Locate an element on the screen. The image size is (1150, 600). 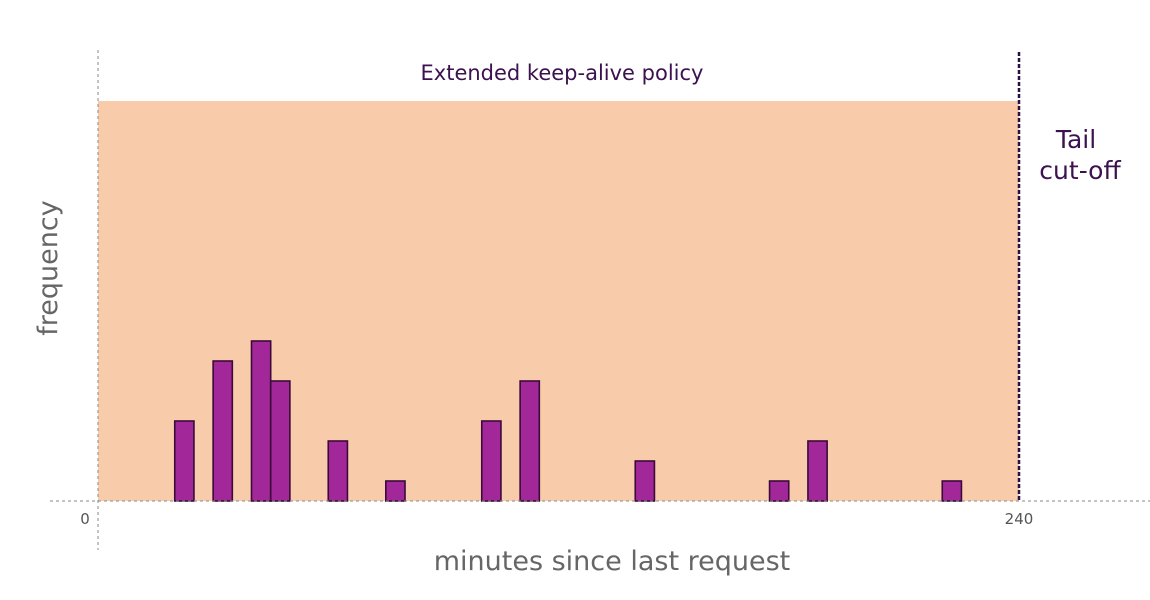
x-tick-label-240: 240 is located at coordinates (1019, 519).